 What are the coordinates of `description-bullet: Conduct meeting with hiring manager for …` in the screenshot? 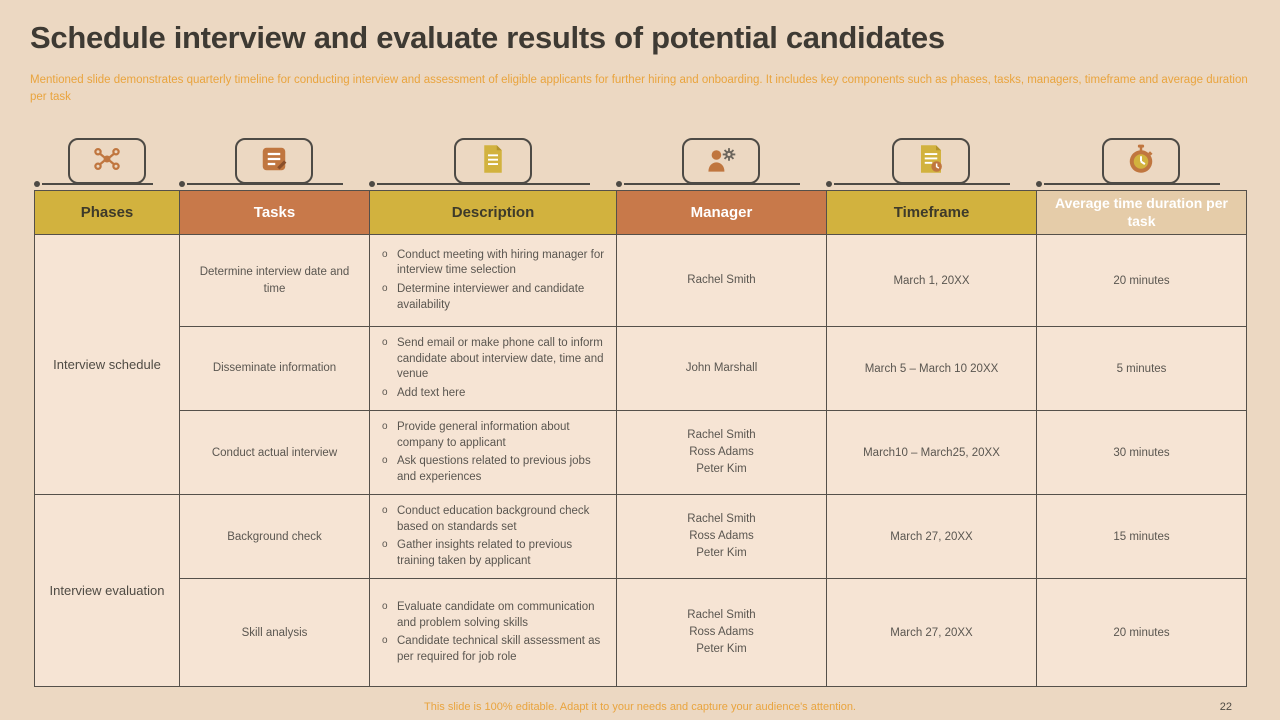 It's located at (493, 263).